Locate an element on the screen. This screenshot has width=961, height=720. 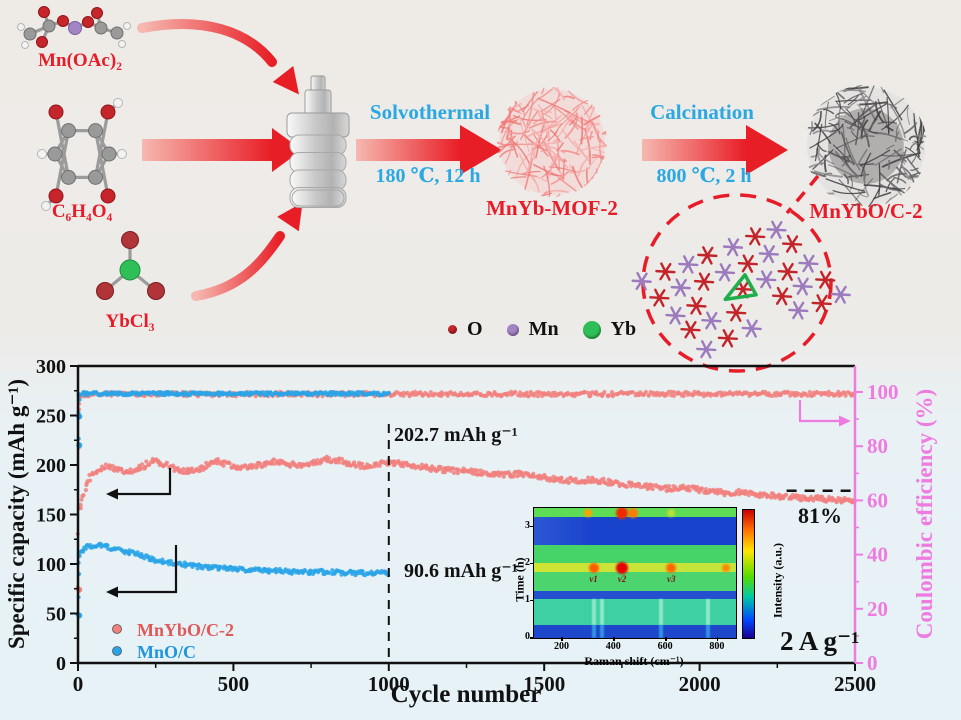
raman-peak-label: v2 is located at coordinates (622, 579).